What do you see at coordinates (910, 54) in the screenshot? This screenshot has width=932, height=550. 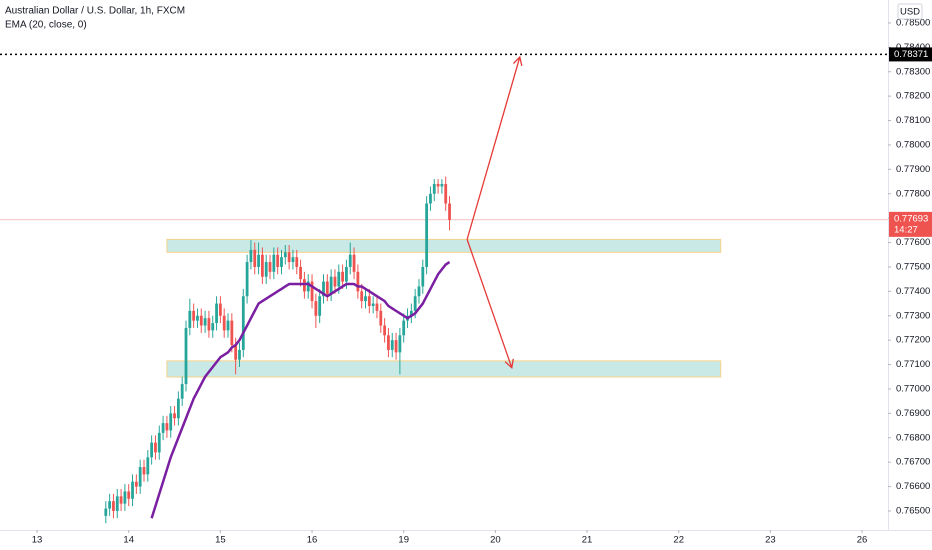 I see `target-price-box` at bounding box center [910, 54].